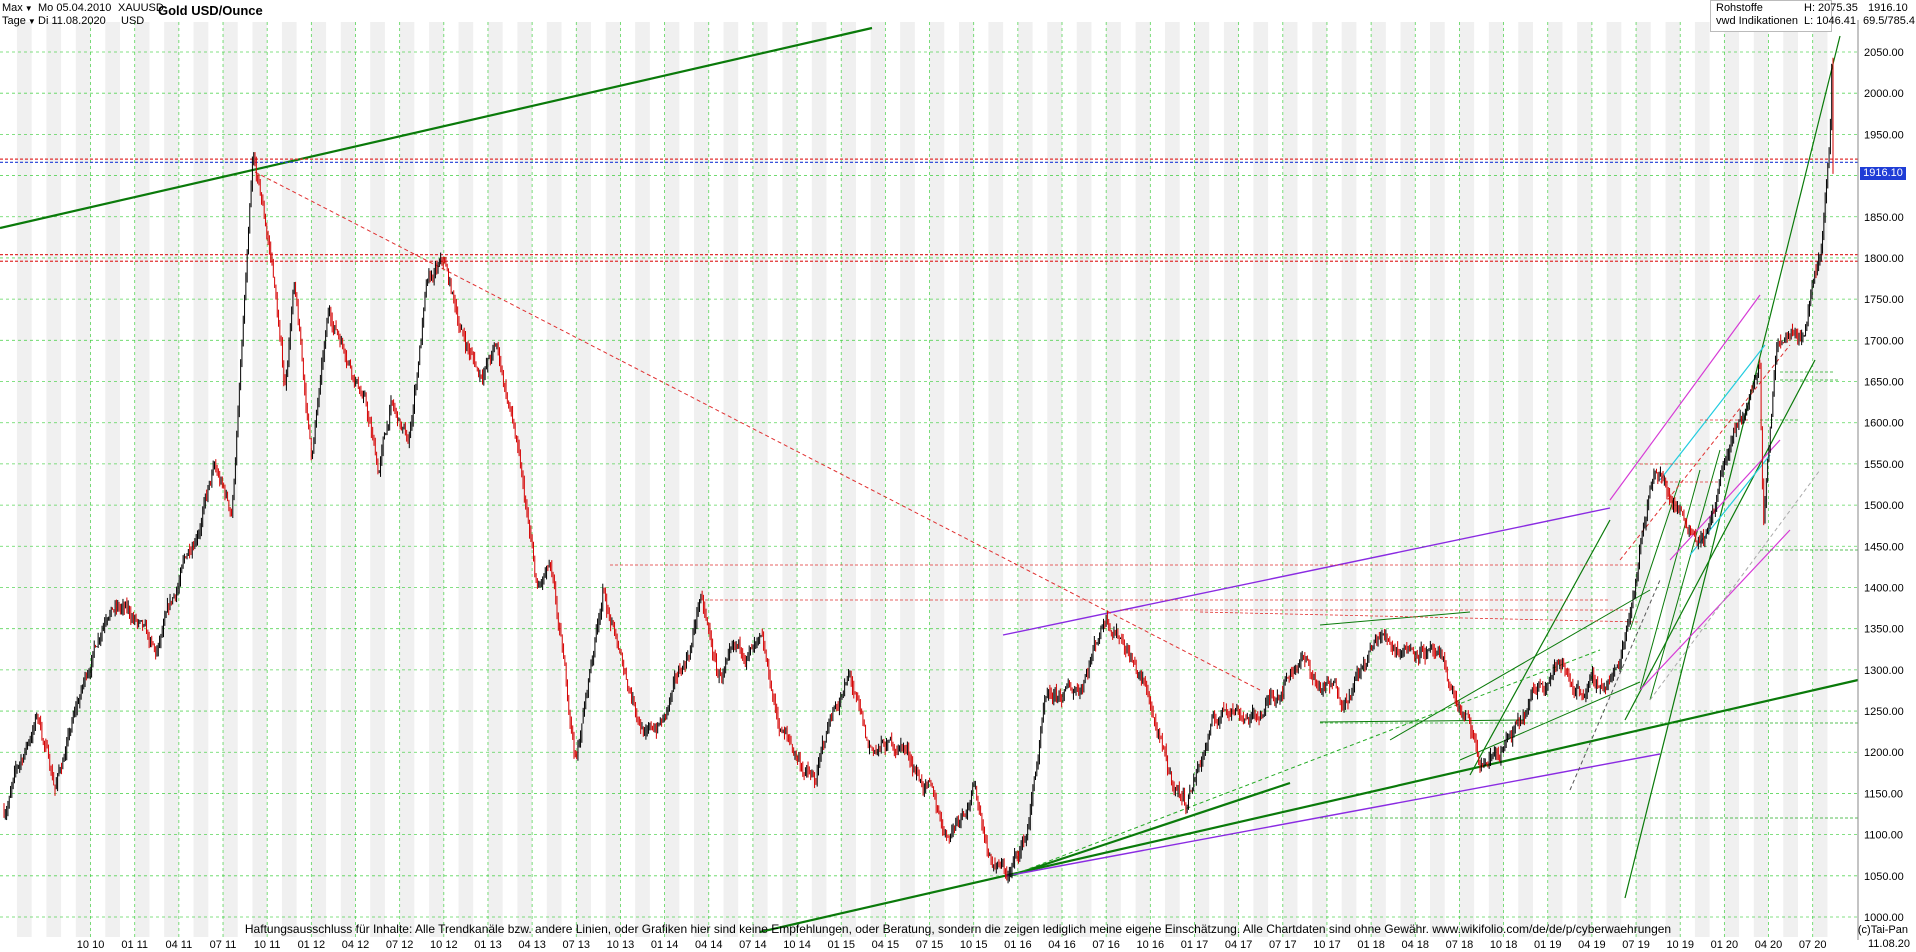  I want to click on x-tick-label: 01 15, so click(841, 945).